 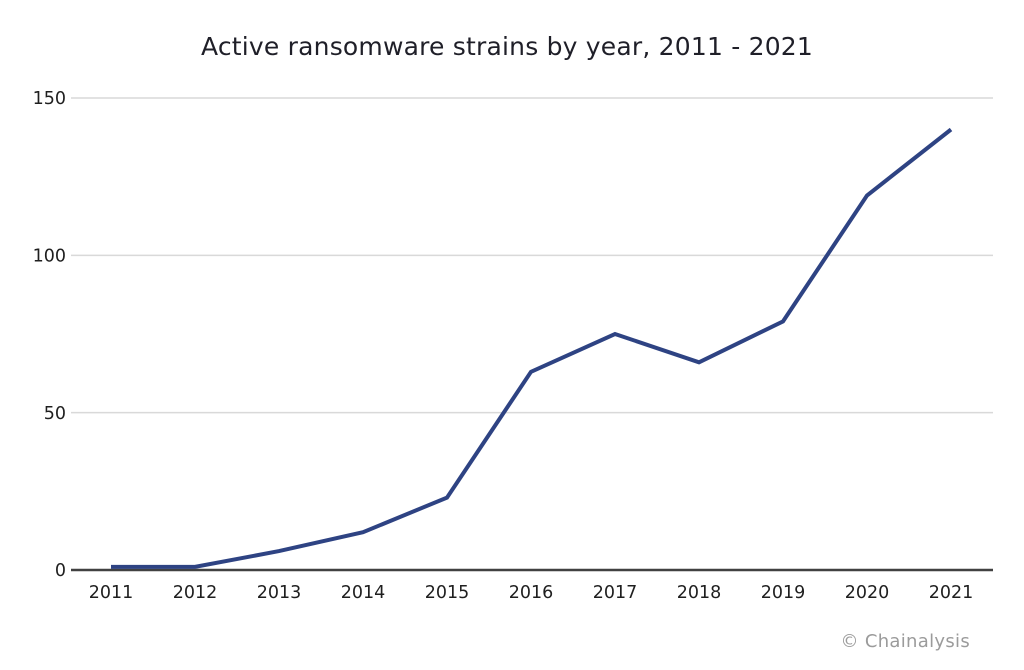 What do you see at coordinates (279, 593) in the screenshot?
I see `x-tick-label: 2013` at bounding box center [279, 593].